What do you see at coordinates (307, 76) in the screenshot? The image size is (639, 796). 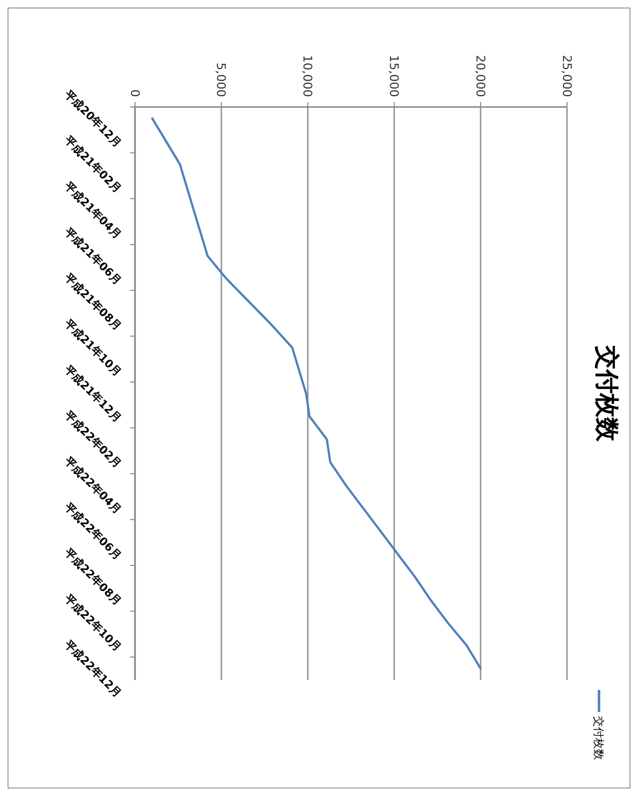 I see `x-tick-label: 10,000` at bounding box center [307, 76].